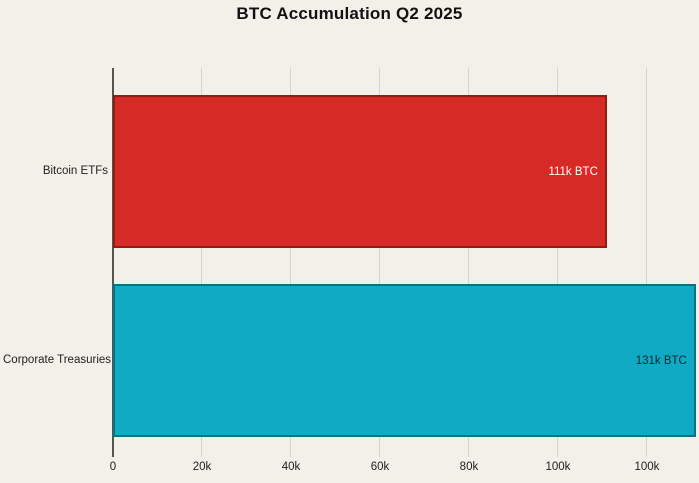 The image size is (699, 483). What do you see at coordinates (380, 467) in the screenshot?
I see `x-tick-label: 60k` at bounding box center [380, 467].